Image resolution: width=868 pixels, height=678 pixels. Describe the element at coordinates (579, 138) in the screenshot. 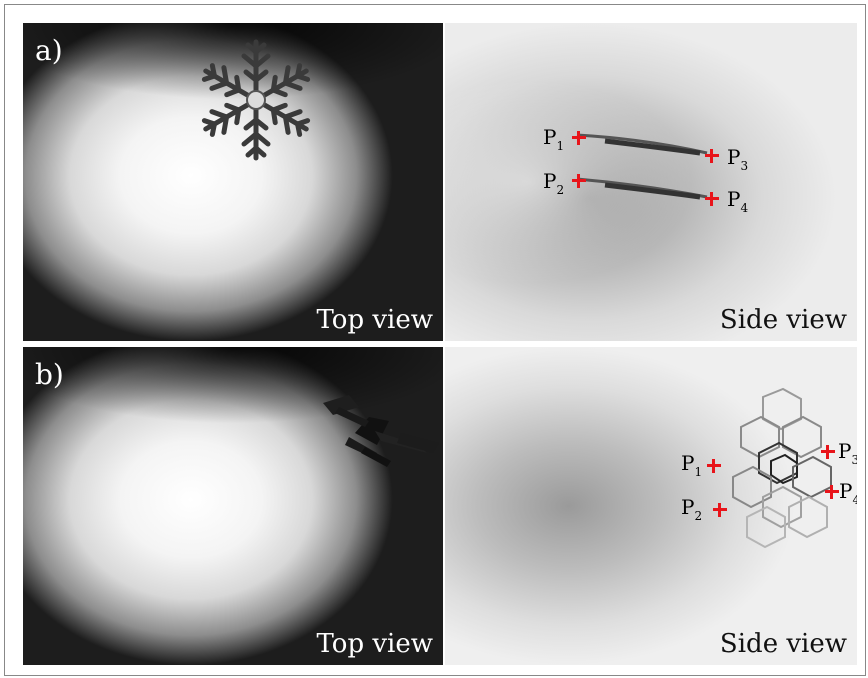

I see `marker-p1` at that location.